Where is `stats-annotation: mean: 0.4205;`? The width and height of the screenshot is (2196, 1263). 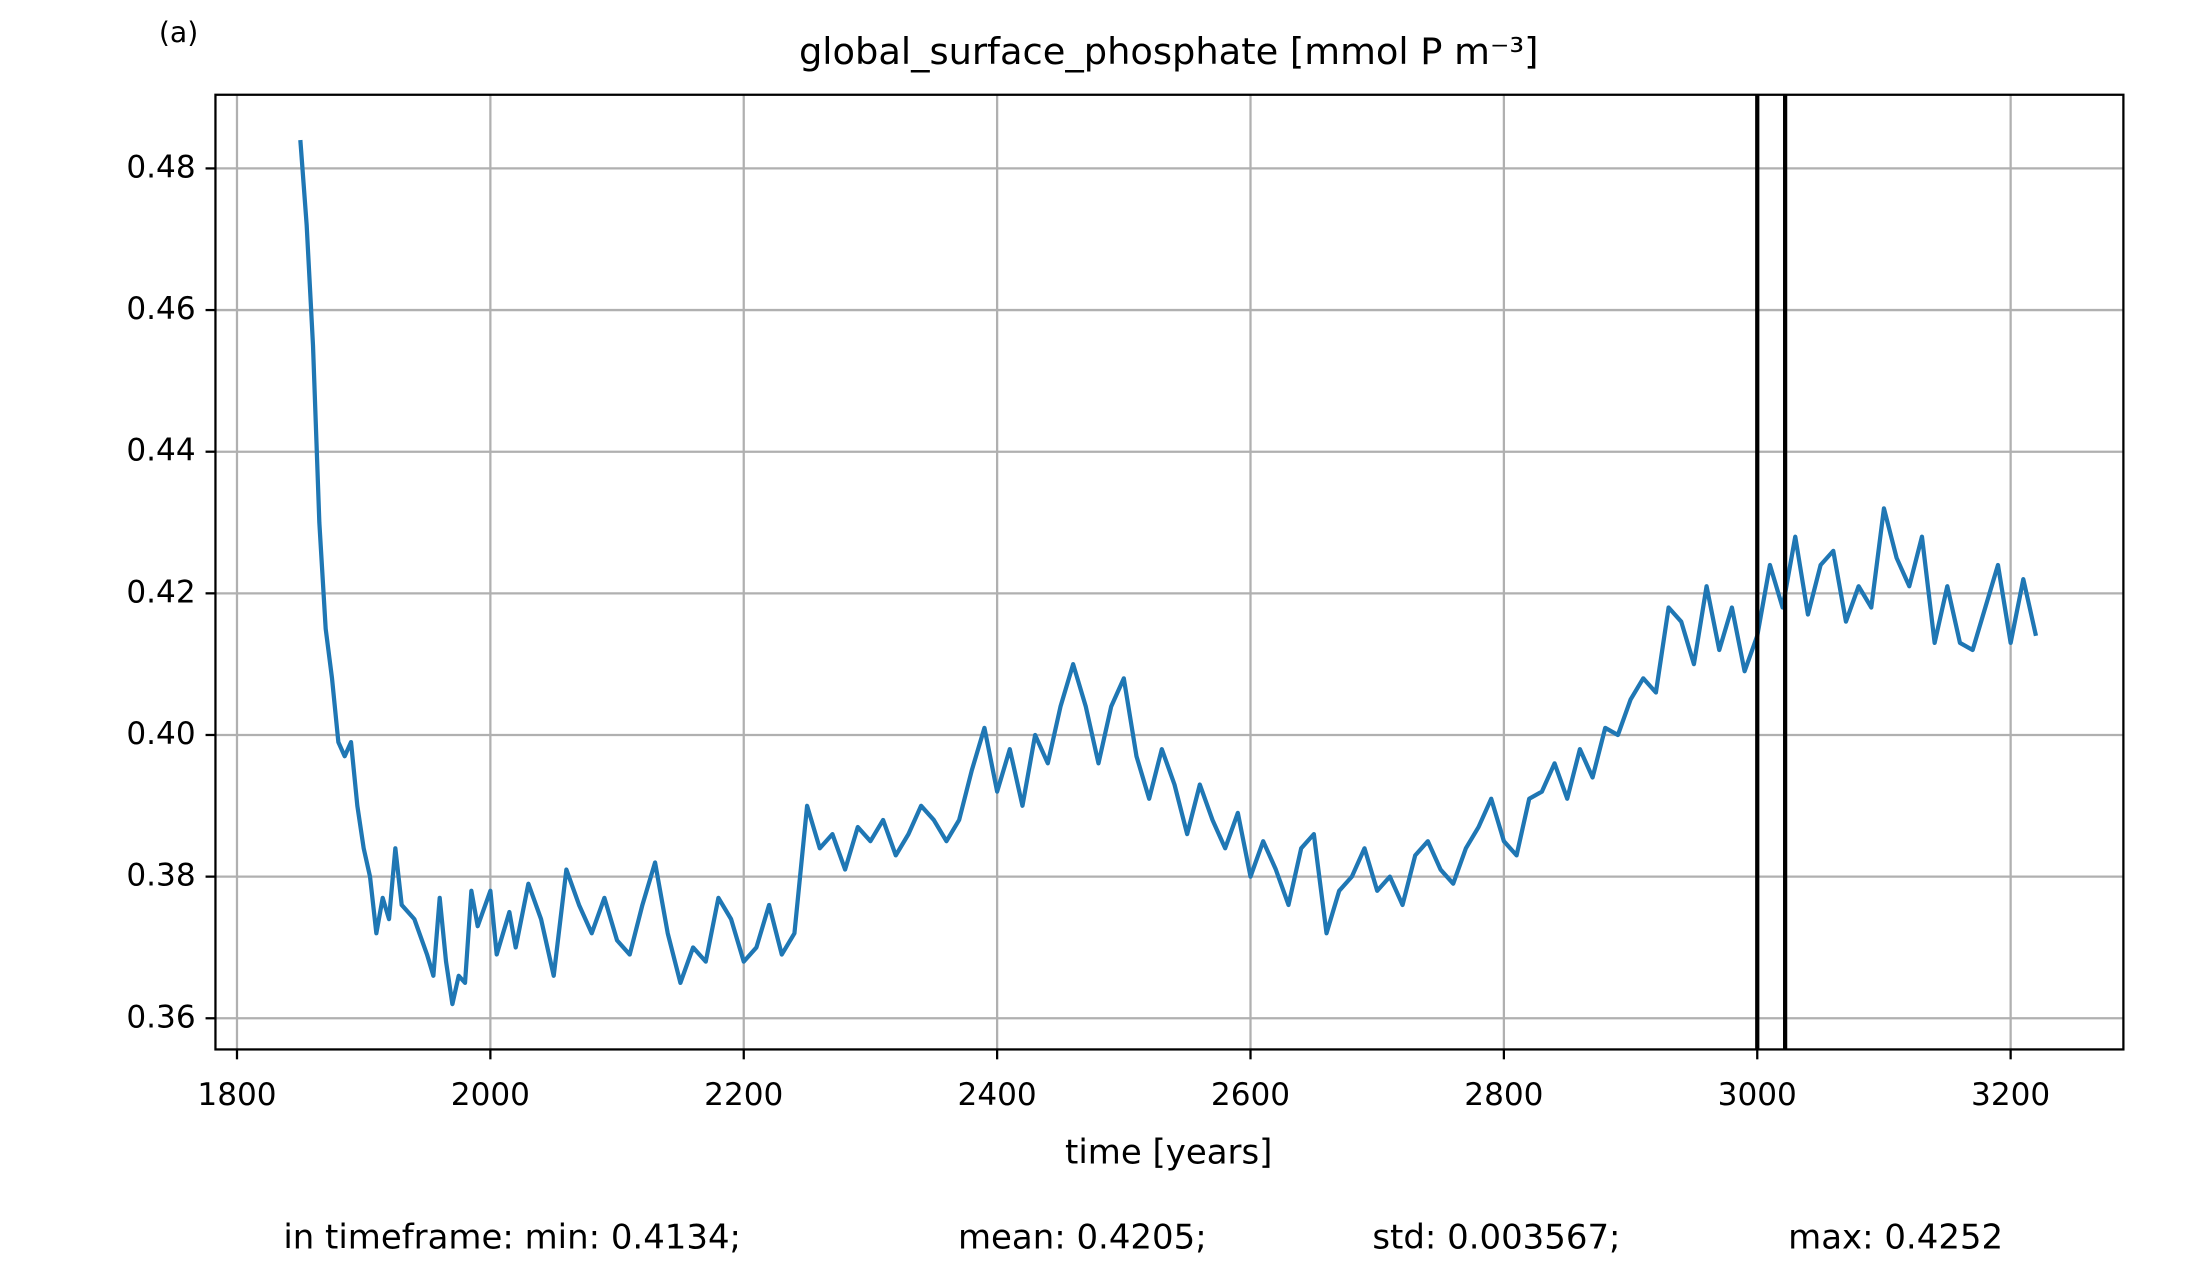 stats-annotation: mean: 0.4205; is located at coordinates (1082, 1237).